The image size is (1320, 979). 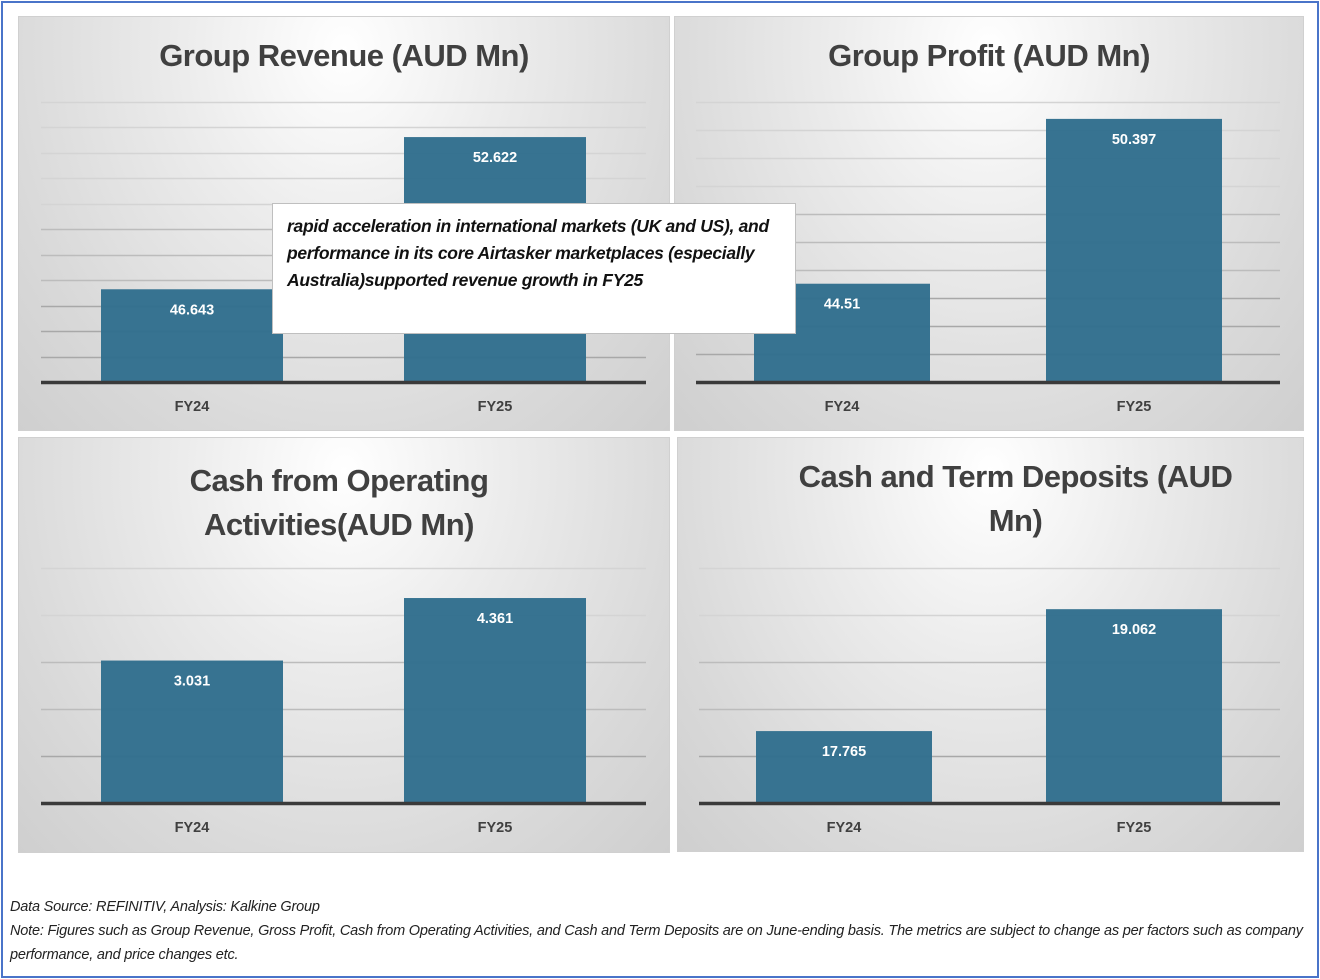 What do you see at coordinates (192, 682) in the screenshot?
I see `data-label: 3.031` at bounding box center [192, 682].